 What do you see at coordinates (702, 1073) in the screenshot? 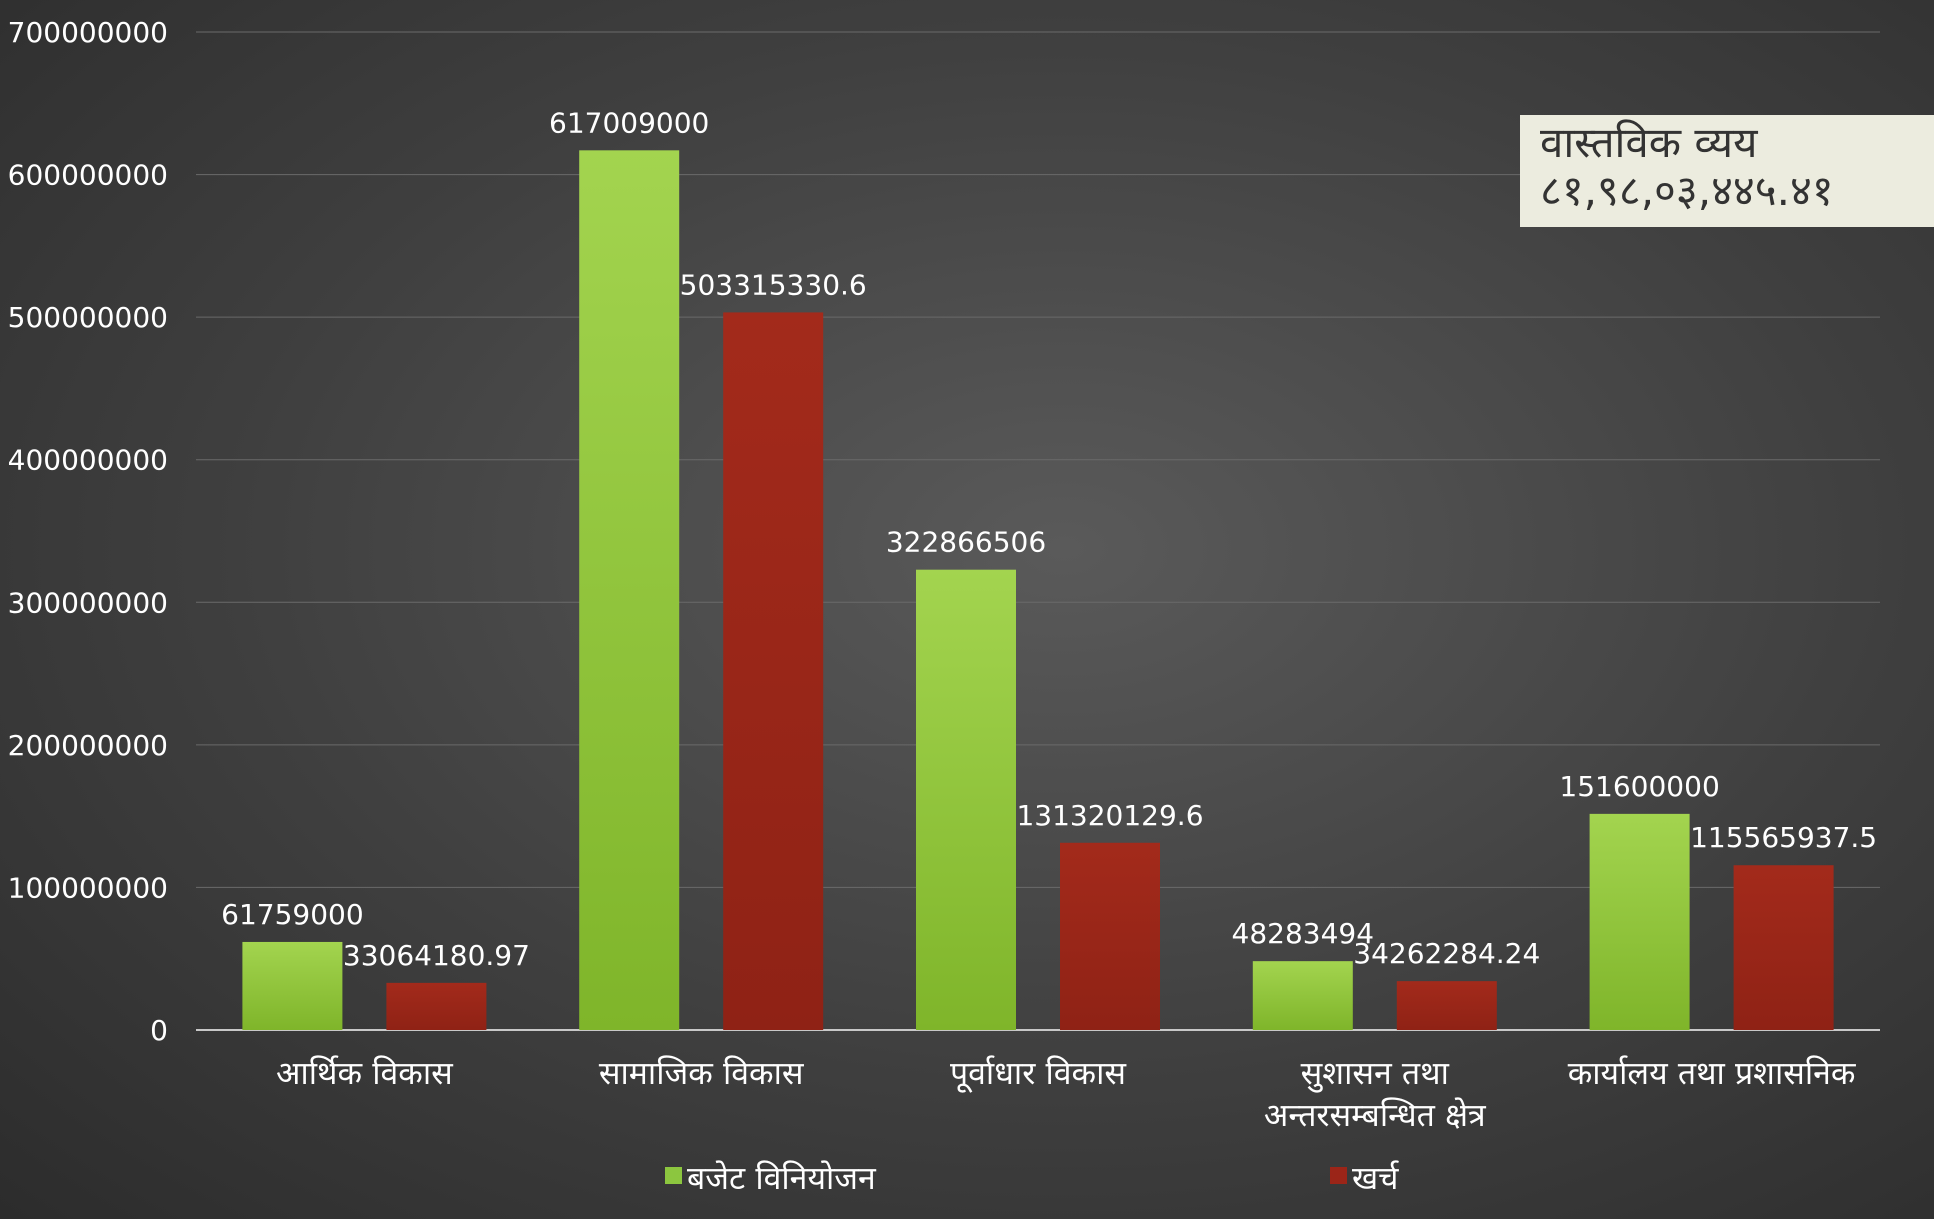
I see `category-label: सामाजिक विकास` at bounding box center [702, 1073].